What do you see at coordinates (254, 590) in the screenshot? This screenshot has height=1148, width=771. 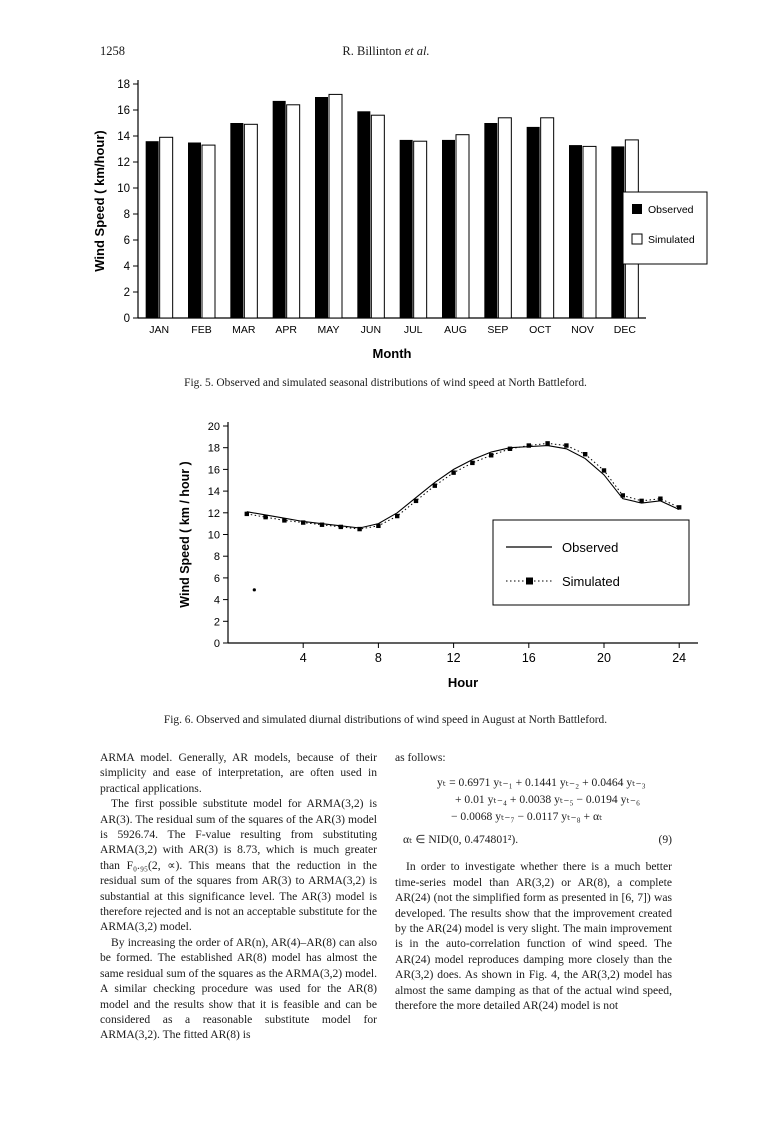 I see `stray-mark` at bounding box center [254, 590].